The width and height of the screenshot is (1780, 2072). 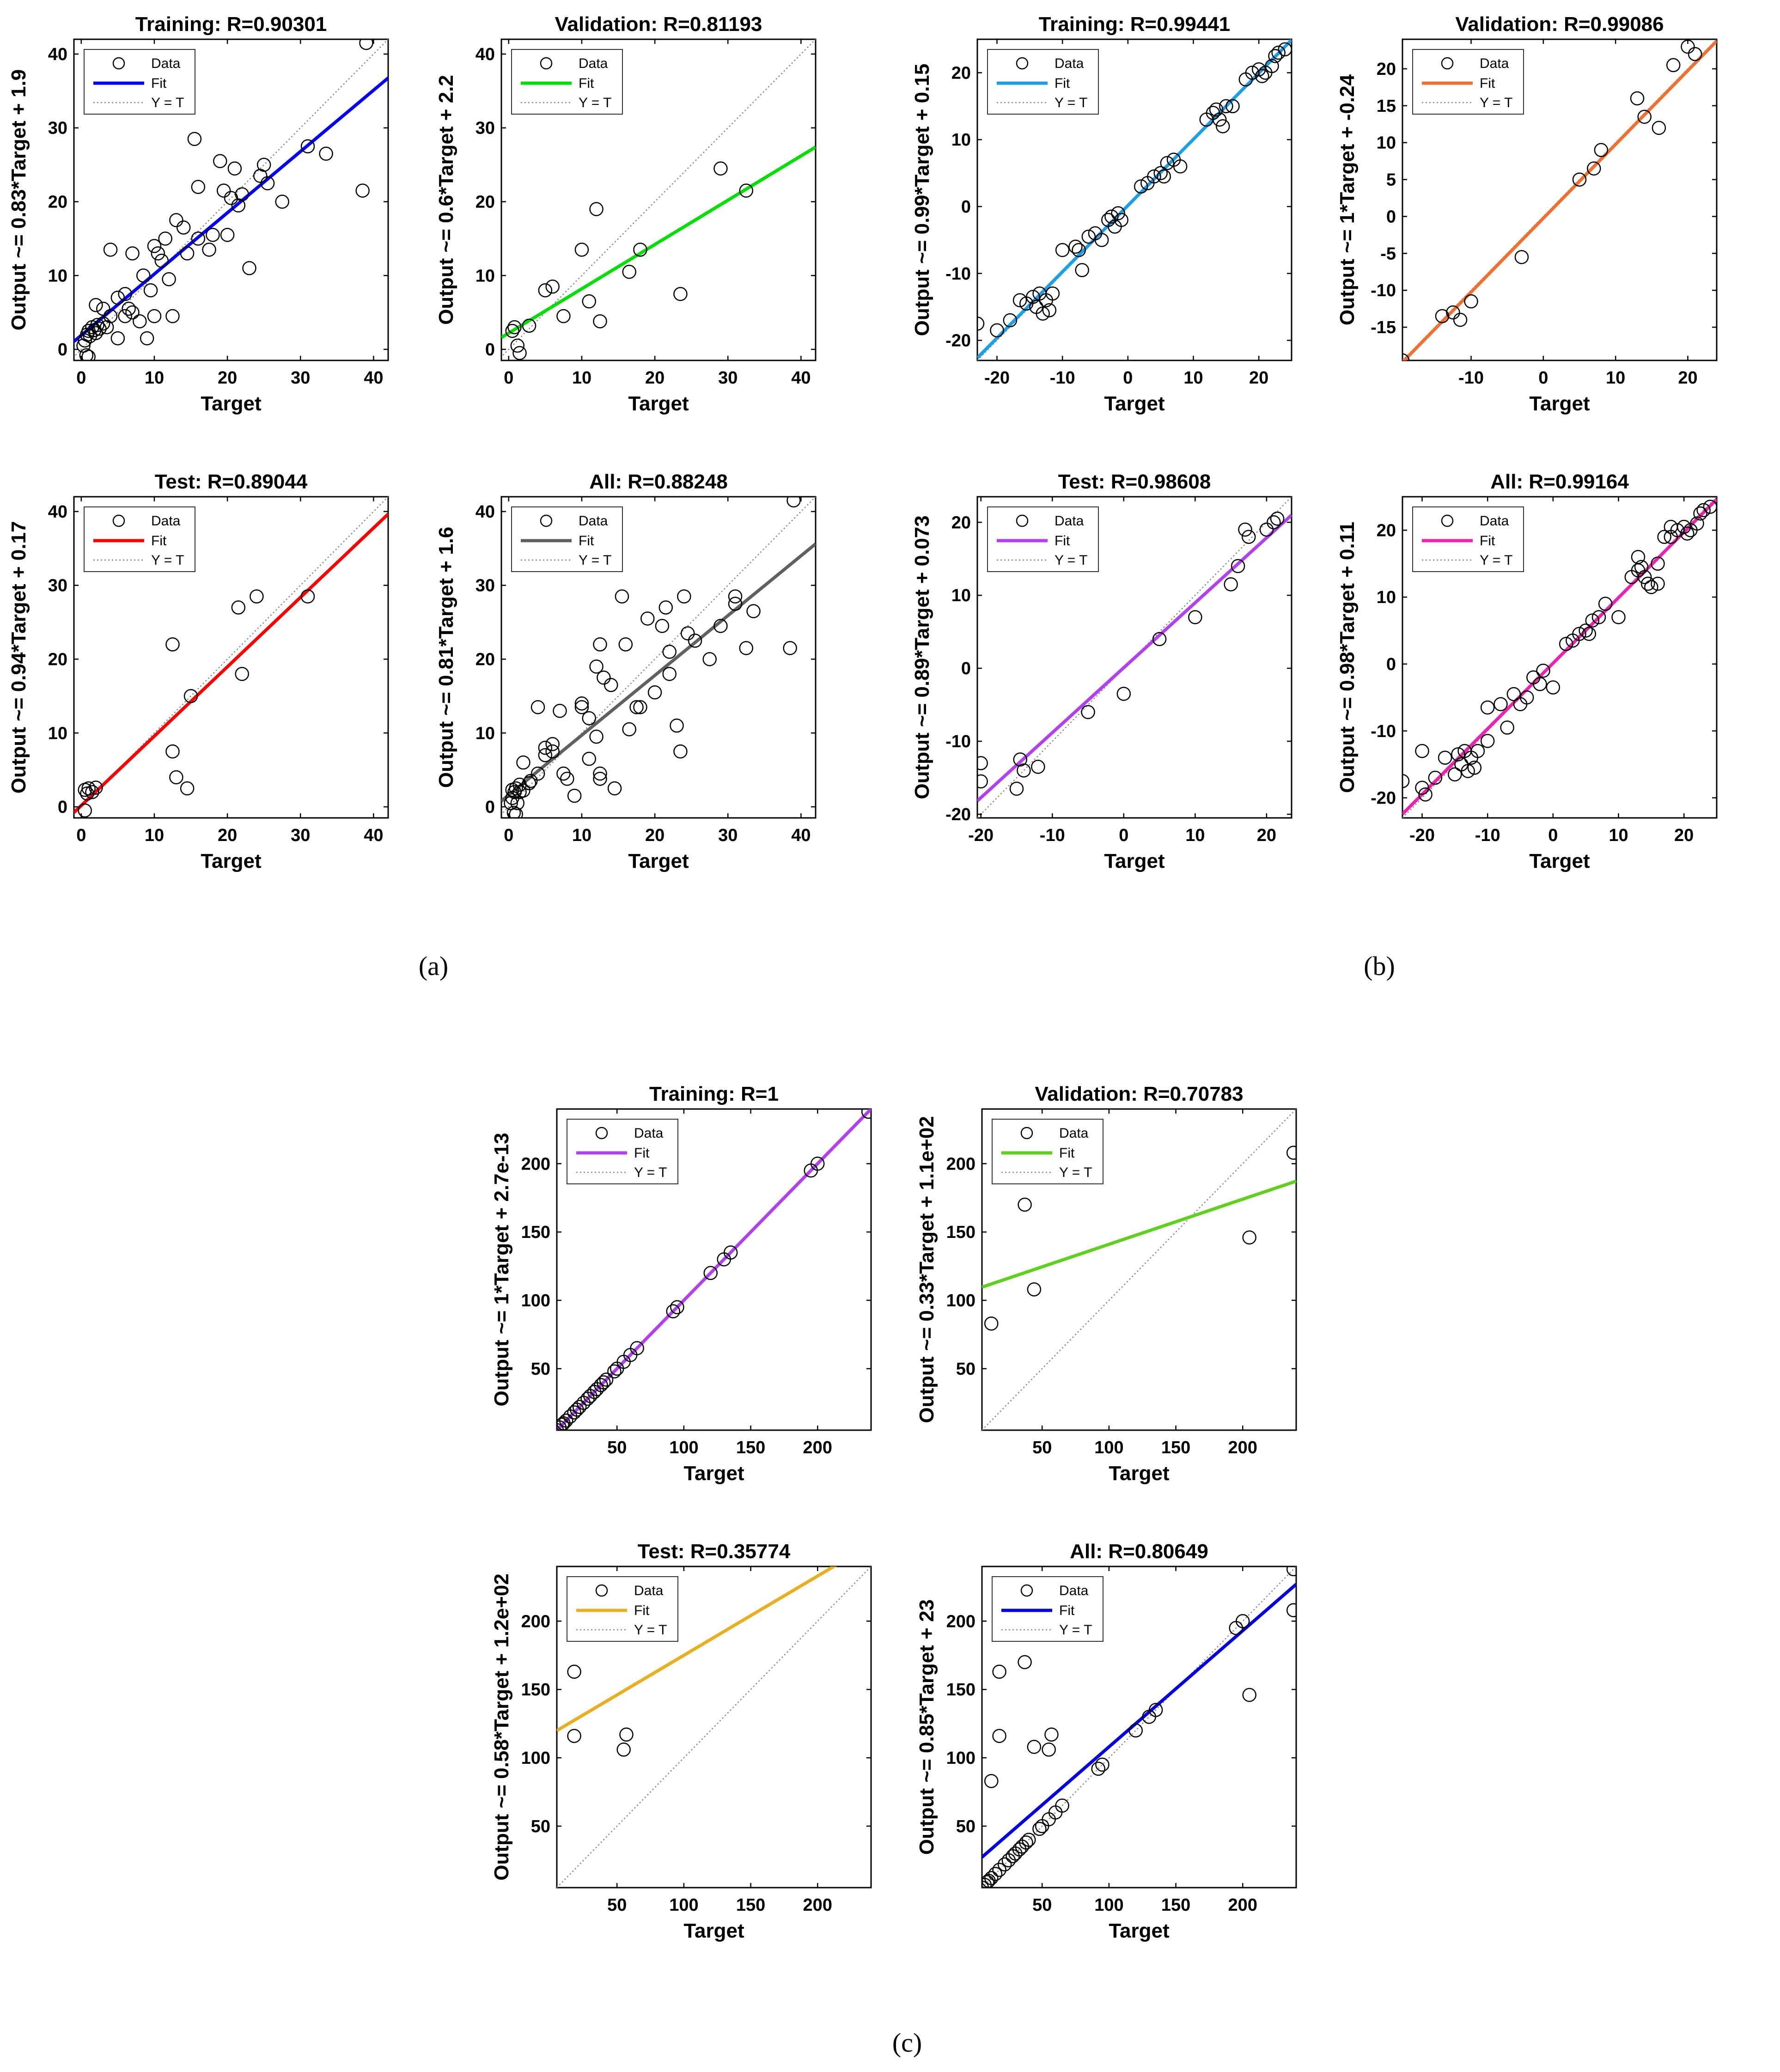 I want to click on y-tick-label: -10, so click(x=958, y=274).